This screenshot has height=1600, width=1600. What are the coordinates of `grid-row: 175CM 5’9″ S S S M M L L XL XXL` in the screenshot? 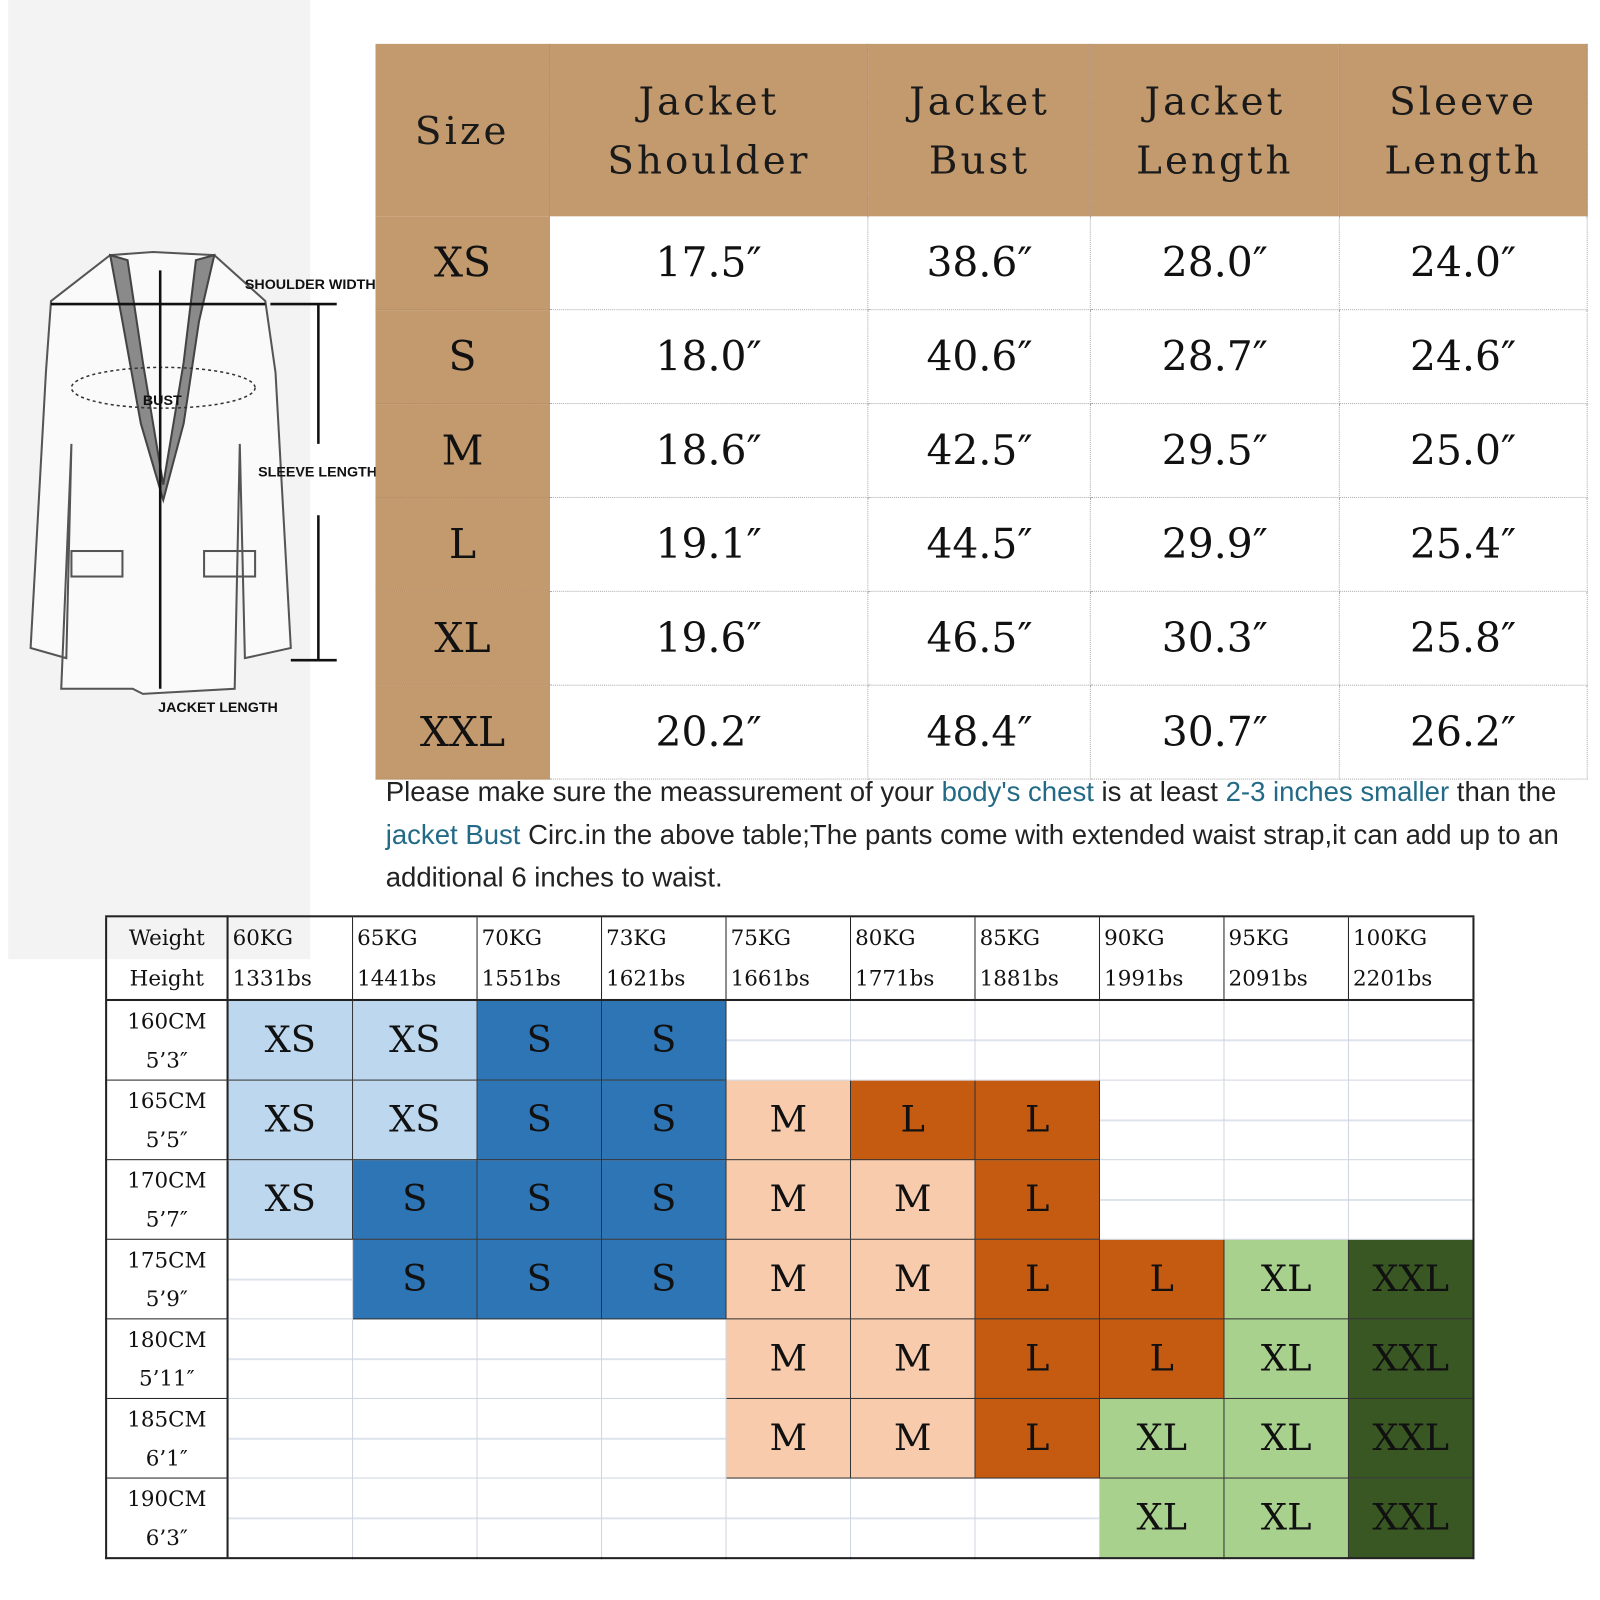 It's located at (789, 1279).